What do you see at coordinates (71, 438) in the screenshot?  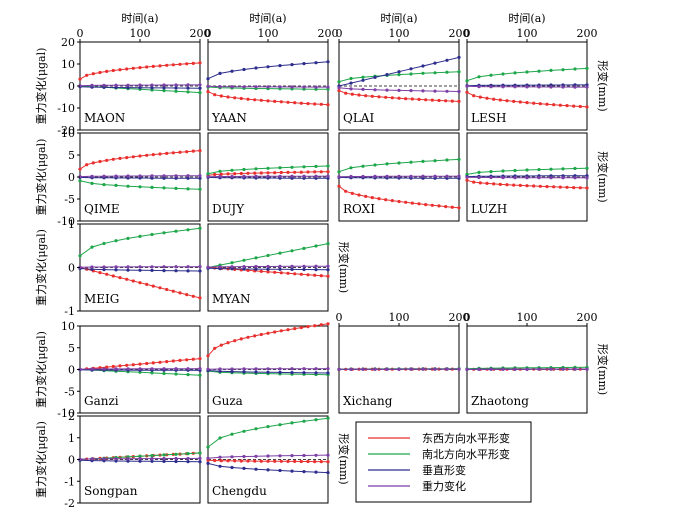 I see `y-tick-label: 1` at bounding box center [71, 438].